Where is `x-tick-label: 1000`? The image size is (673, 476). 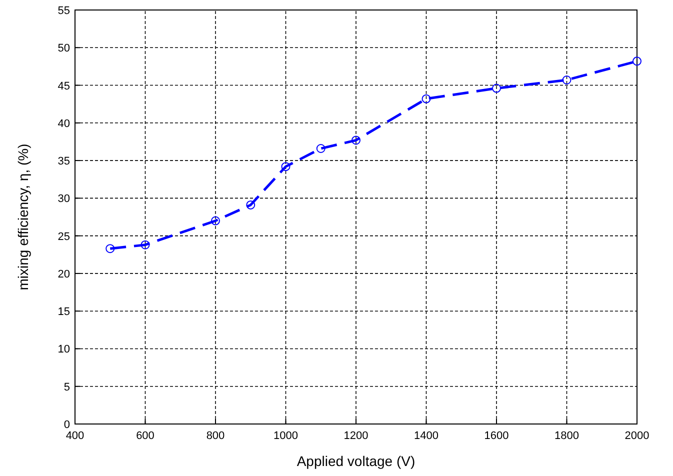
x-tick-label: 1000 is located at coordinates (286, 436).